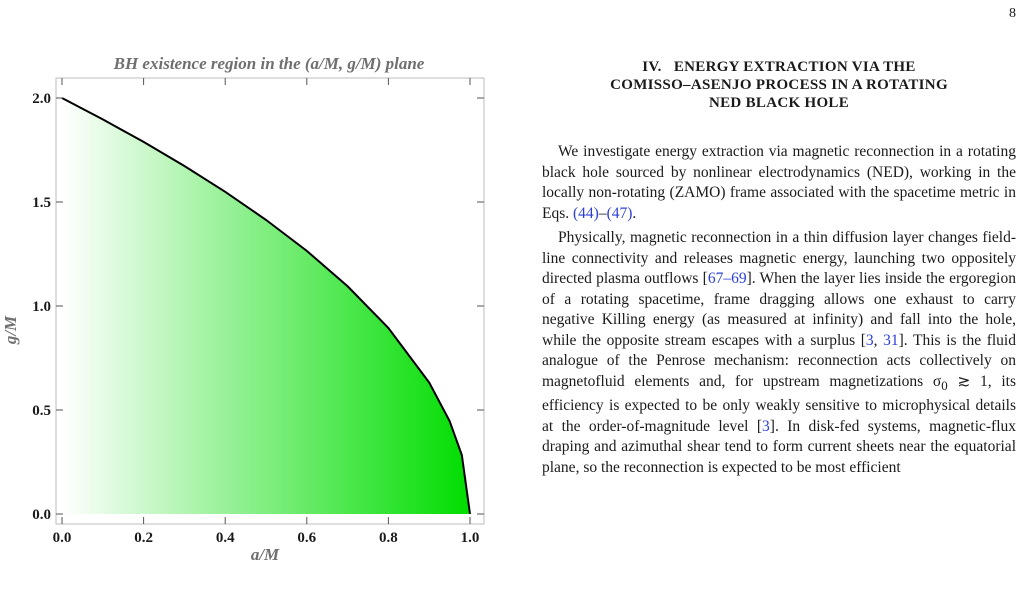 This screenshot has width=1028, height=600. Describe the element at coordinates (944, 385) in the screenshot. I see `sigma-subscript: 0` at that location.